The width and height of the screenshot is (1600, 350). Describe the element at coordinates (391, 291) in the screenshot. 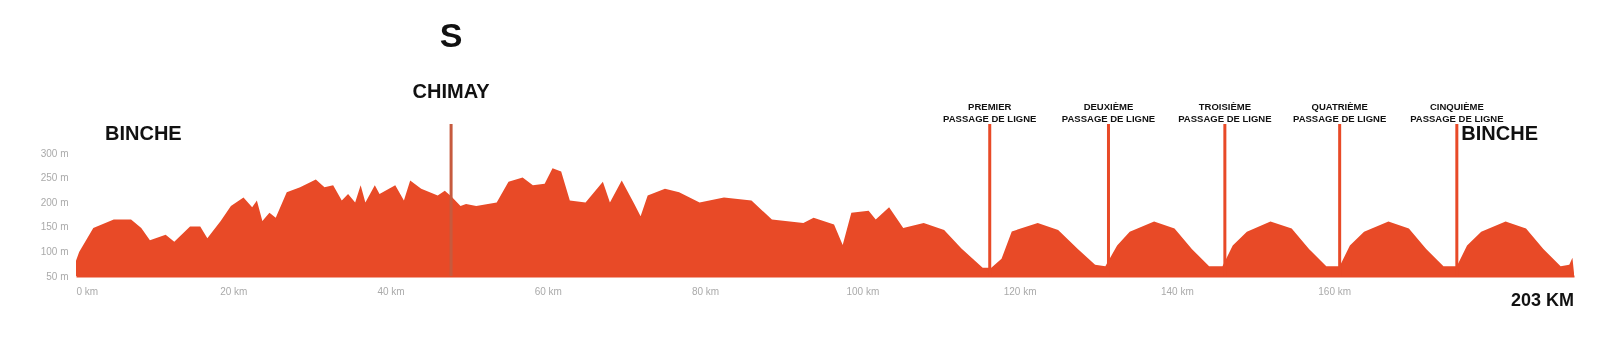

I see `x-tick-label: 40 km` at that location.